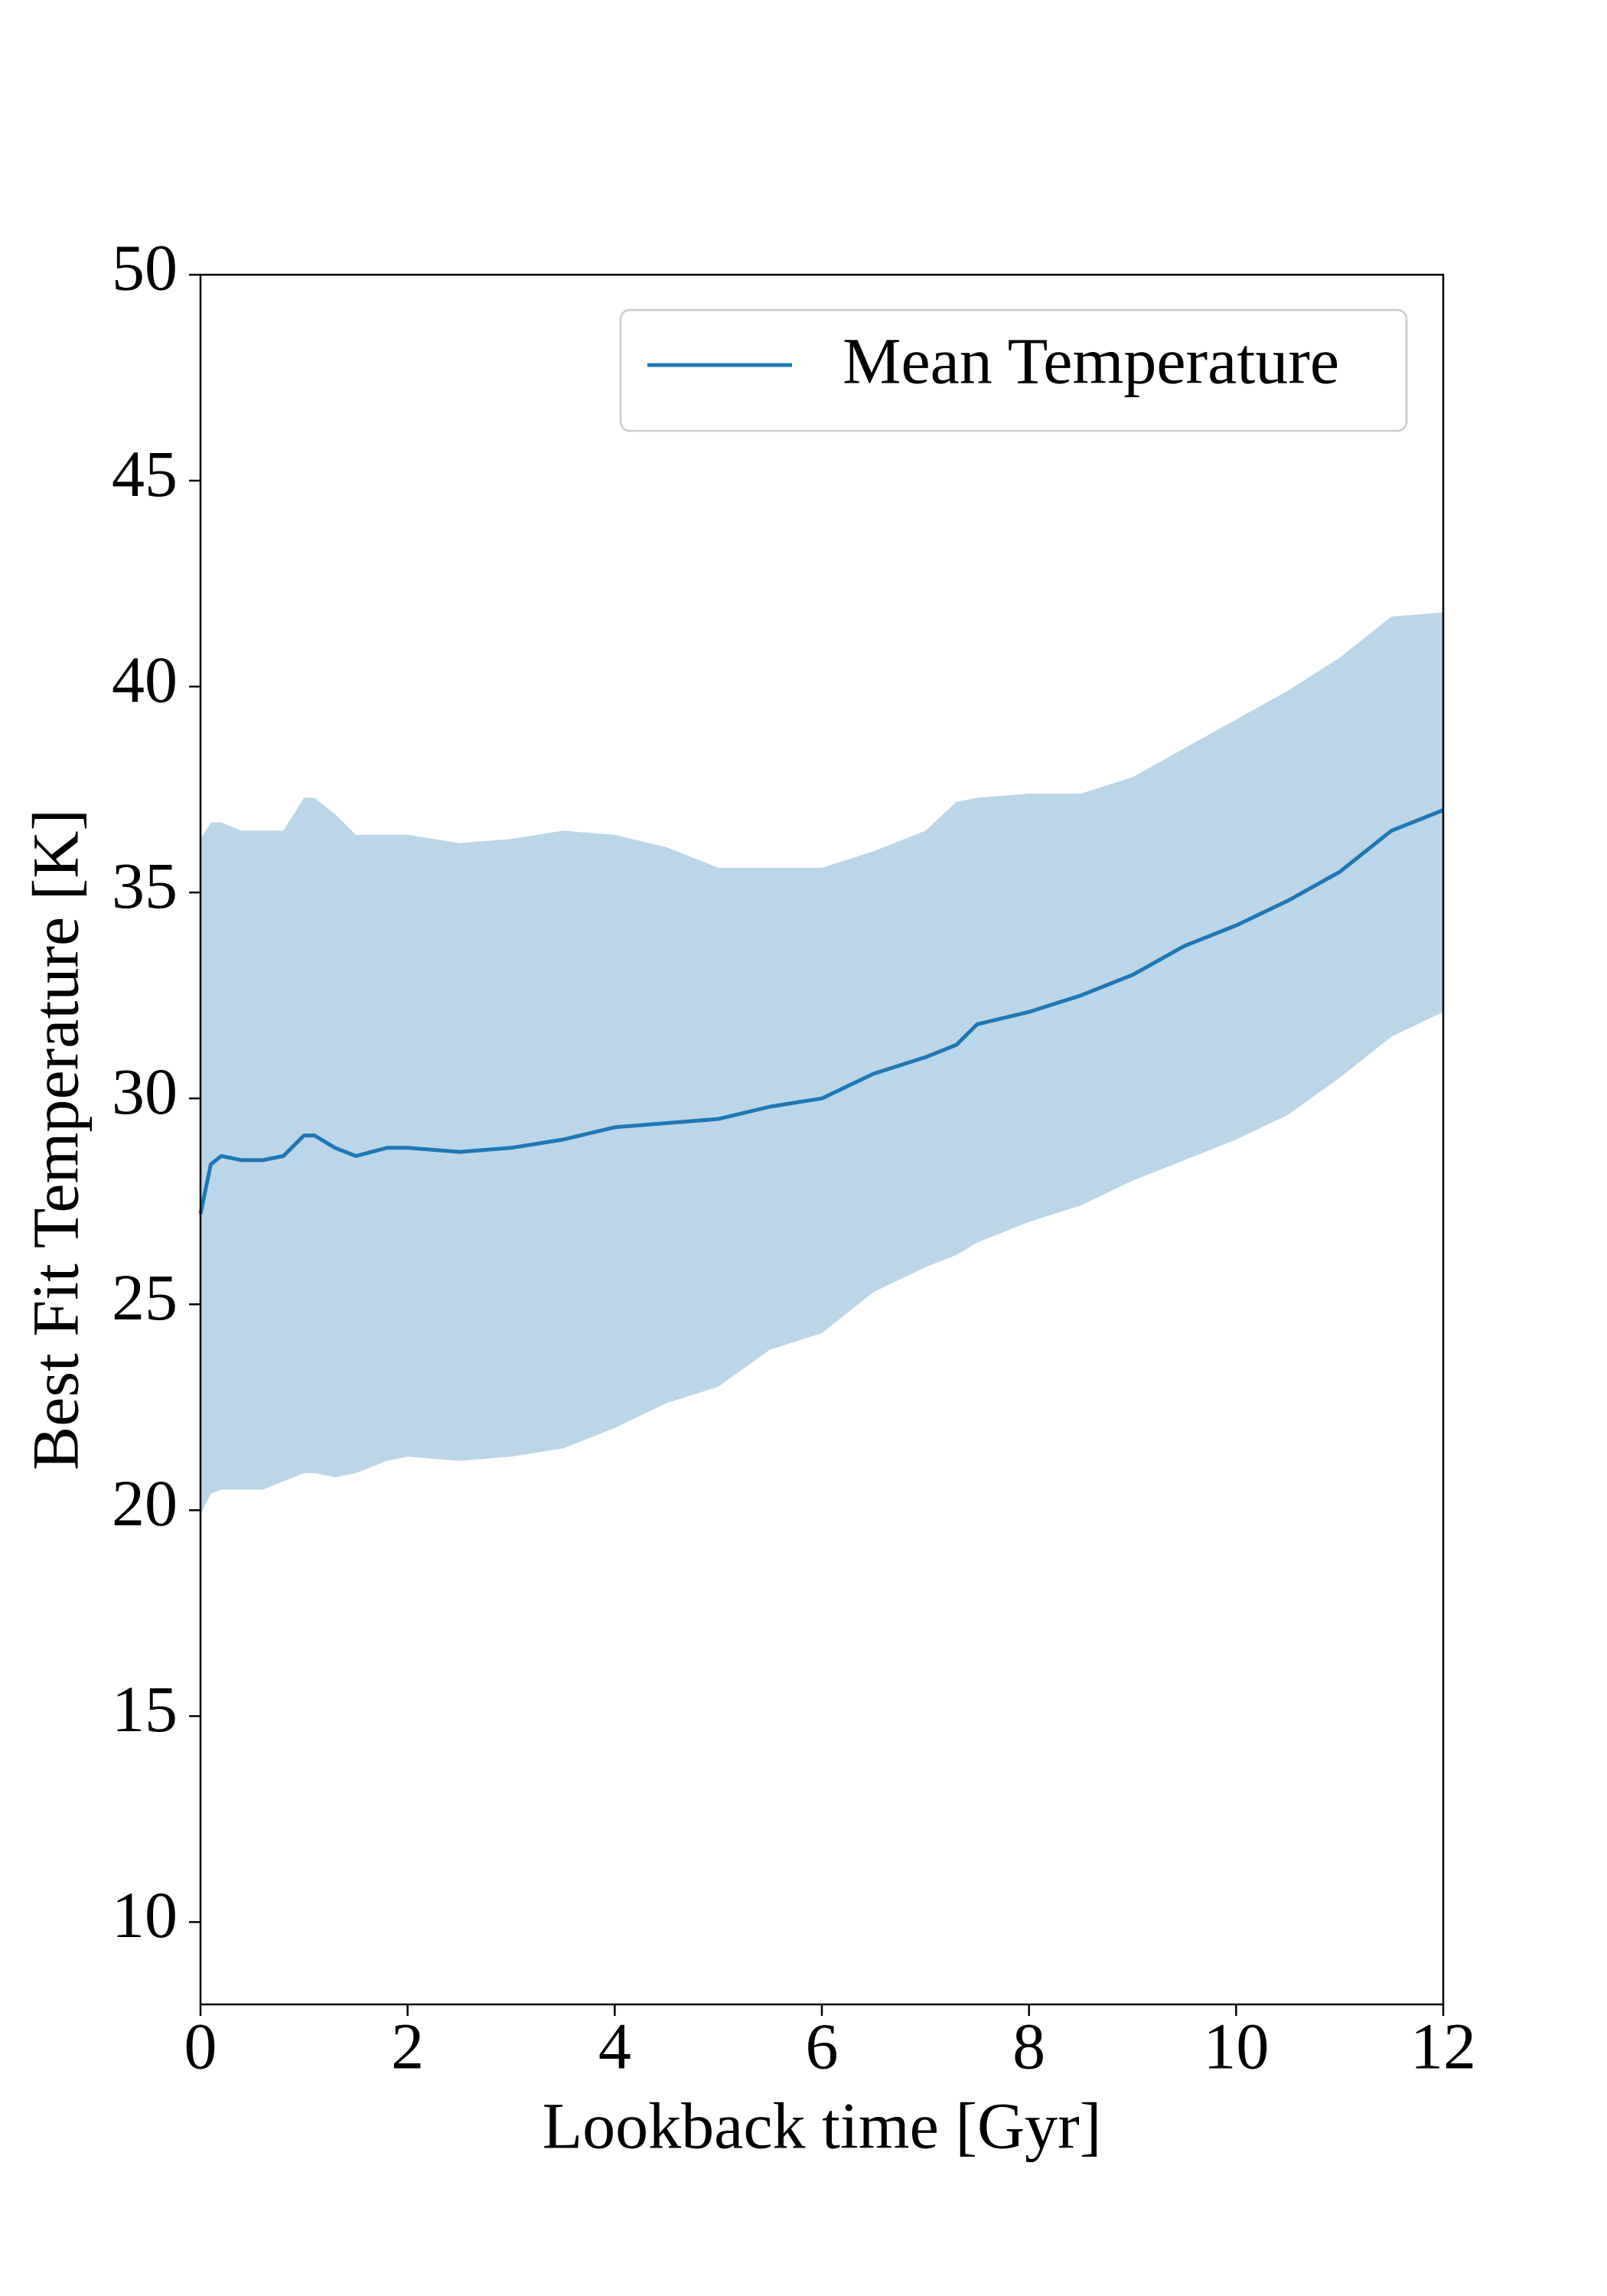 This screenshot has height=2296, width=1607. I want to click on legend-box, so click(1014, 370).